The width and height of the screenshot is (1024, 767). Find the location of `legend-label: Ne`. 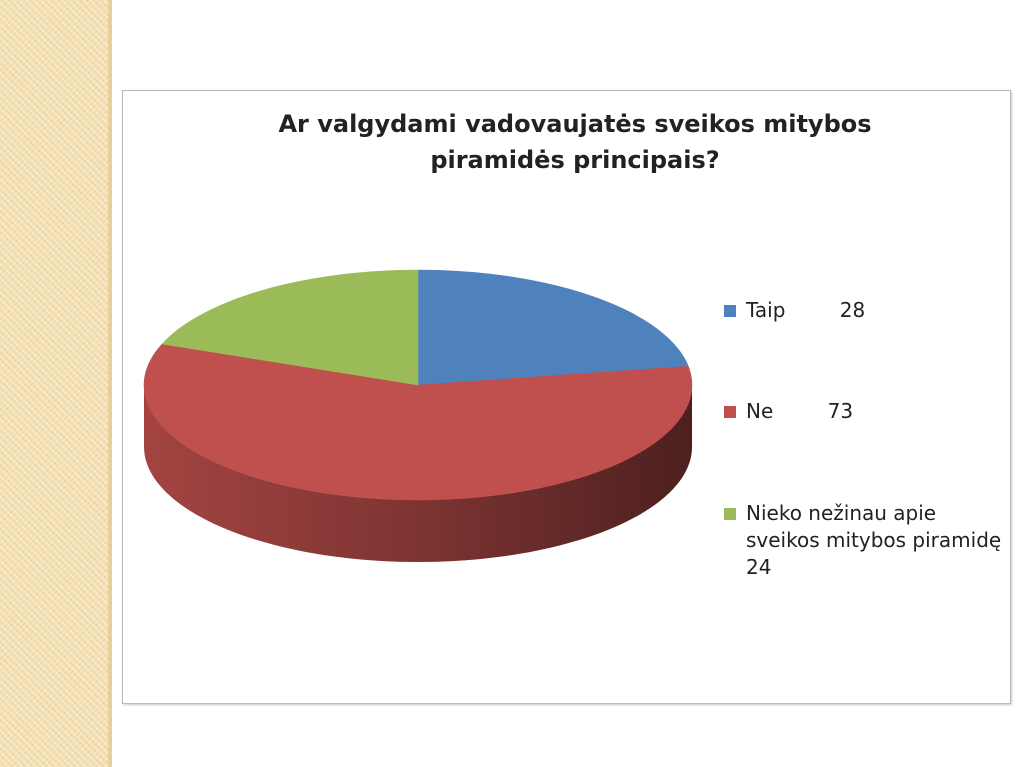

legend-label: Ne is located at coordinates (760, 411).